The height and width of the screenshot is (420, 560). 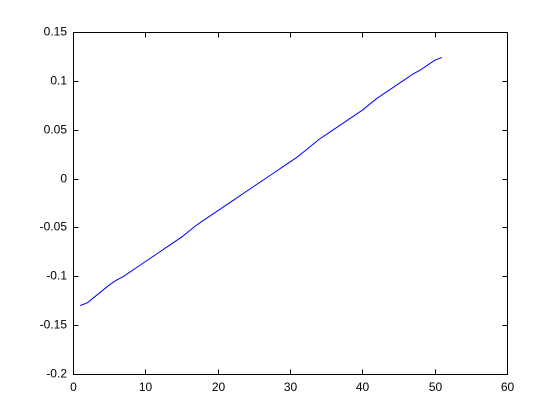 What do you see at coordinates (63, 179) in the screenshot?
I see `y-tick-label: 0` at bounding box center [63, 179].